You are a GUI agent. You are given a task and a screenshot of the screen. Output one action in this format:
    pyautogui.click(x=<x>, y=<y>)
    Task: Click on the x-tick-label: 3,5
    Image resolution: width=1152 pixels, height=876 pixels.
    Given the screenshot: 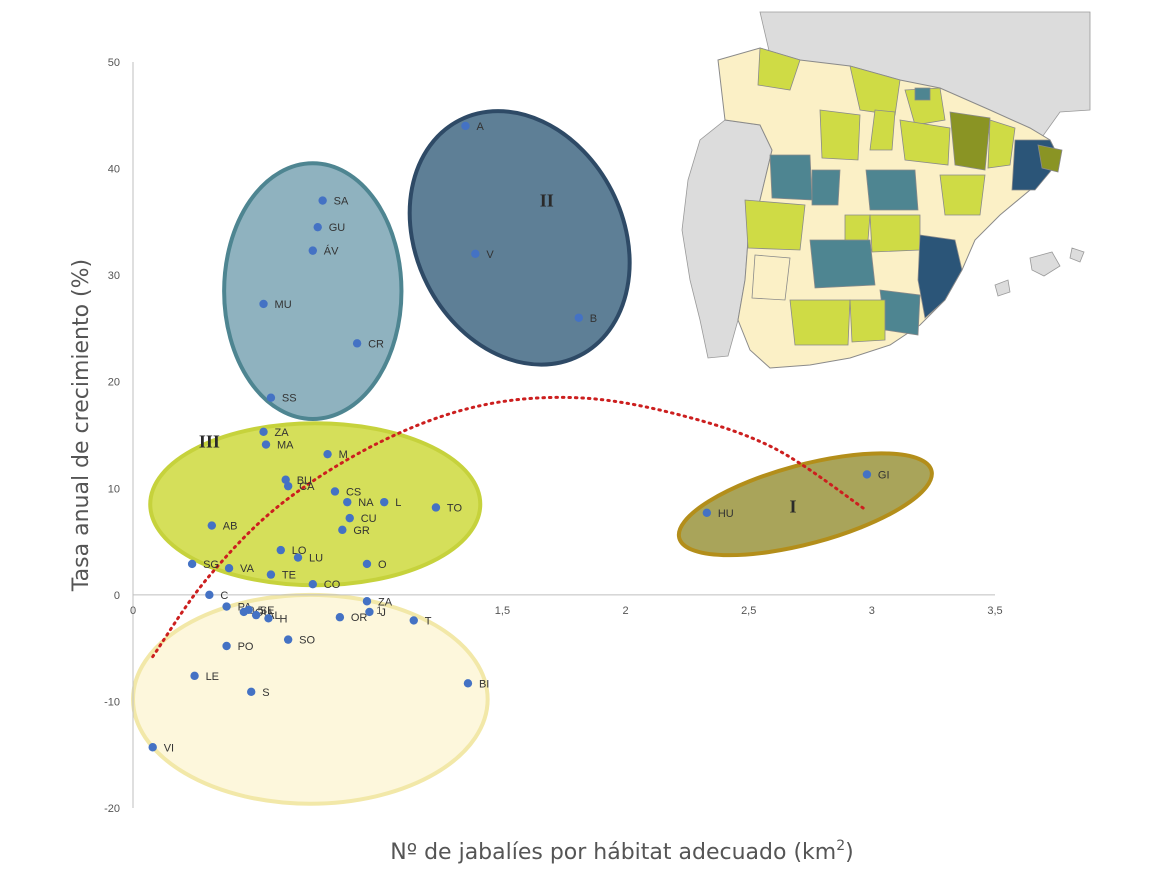 What is the action you would take?
    pyautogui.click(x=994, y=611)
    